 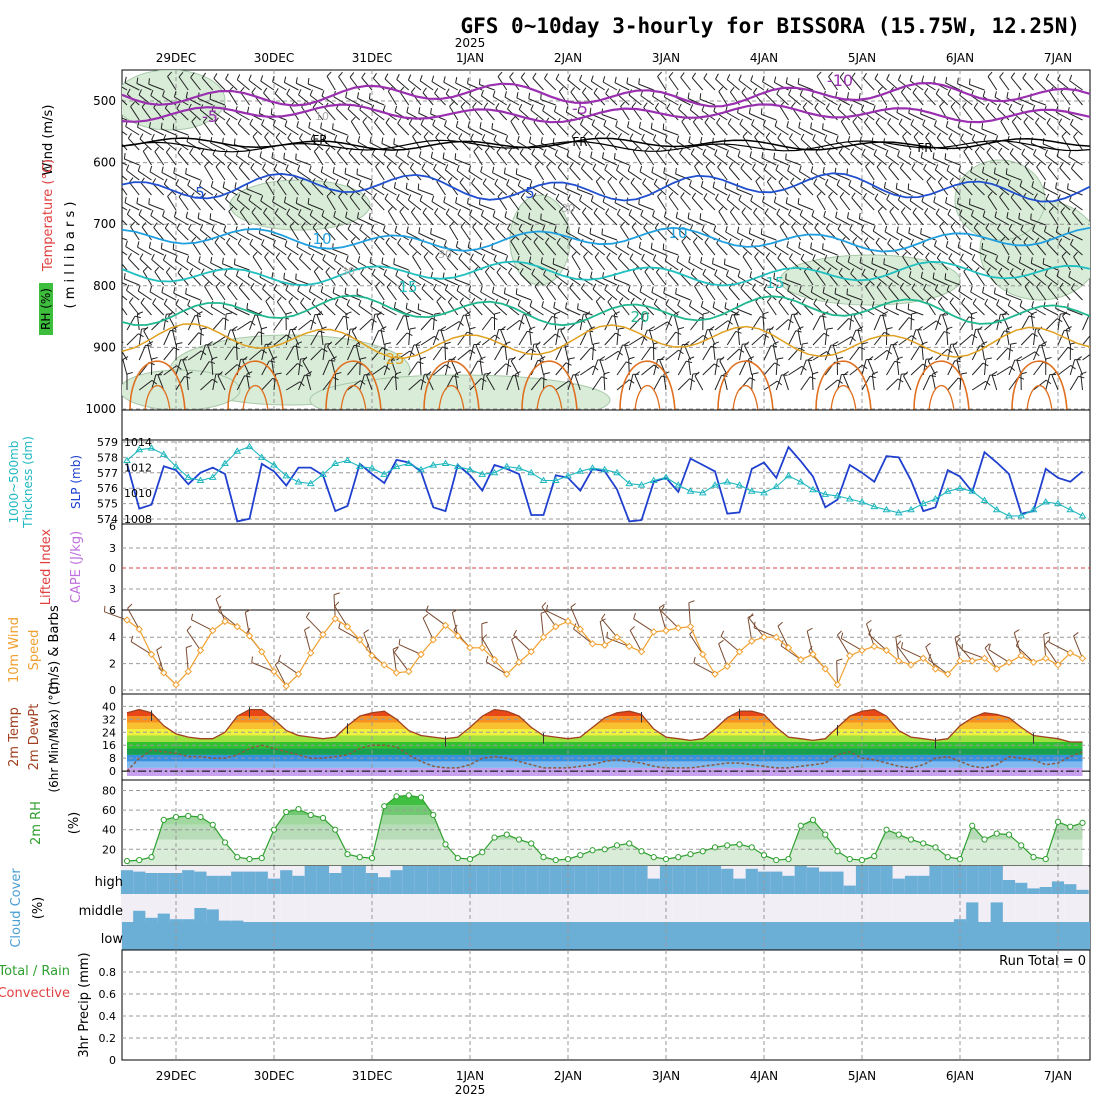 I want to click on cloud-cover-panel, so click(x=605, y=908).